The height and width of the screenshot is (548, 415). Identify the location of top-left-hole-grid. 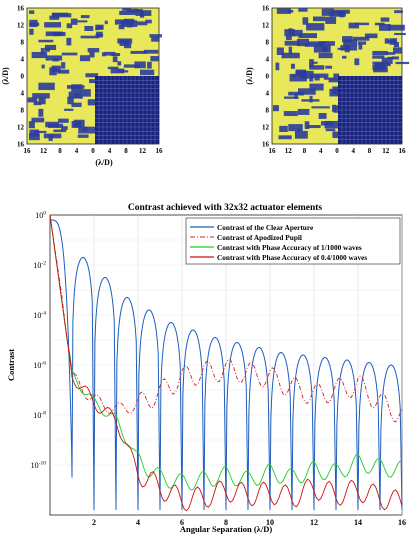
(127, 110).